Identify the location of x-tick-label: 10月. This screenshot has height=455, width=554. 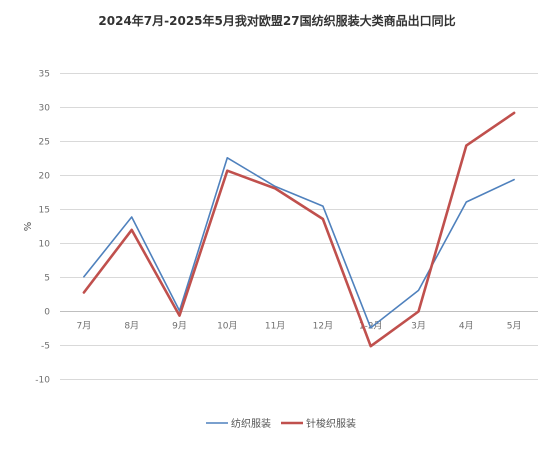
(227, 326).